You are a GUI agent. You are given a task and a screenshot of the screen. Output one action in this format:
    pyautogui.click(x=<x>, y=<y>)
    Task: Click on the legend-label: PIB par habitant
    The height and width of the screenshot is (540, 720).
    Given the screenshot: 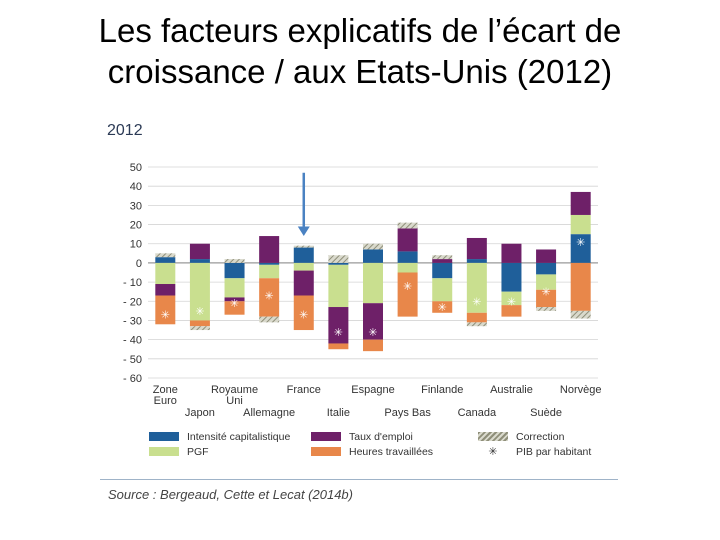 What is the action you would take?
    pyautogui.click(x=554, y=452)
    